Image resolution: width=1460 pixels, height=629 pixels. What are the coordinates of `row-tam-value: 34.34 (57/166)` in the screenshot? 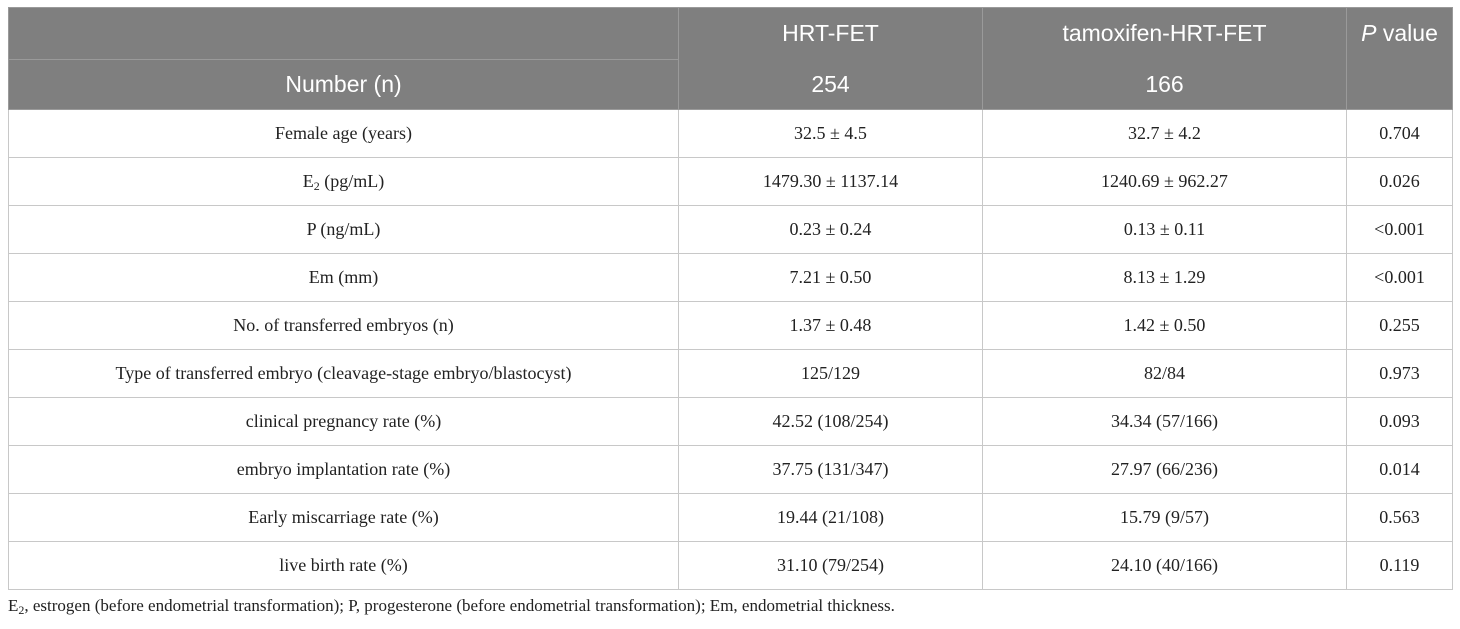 It's located at (1164, 421).